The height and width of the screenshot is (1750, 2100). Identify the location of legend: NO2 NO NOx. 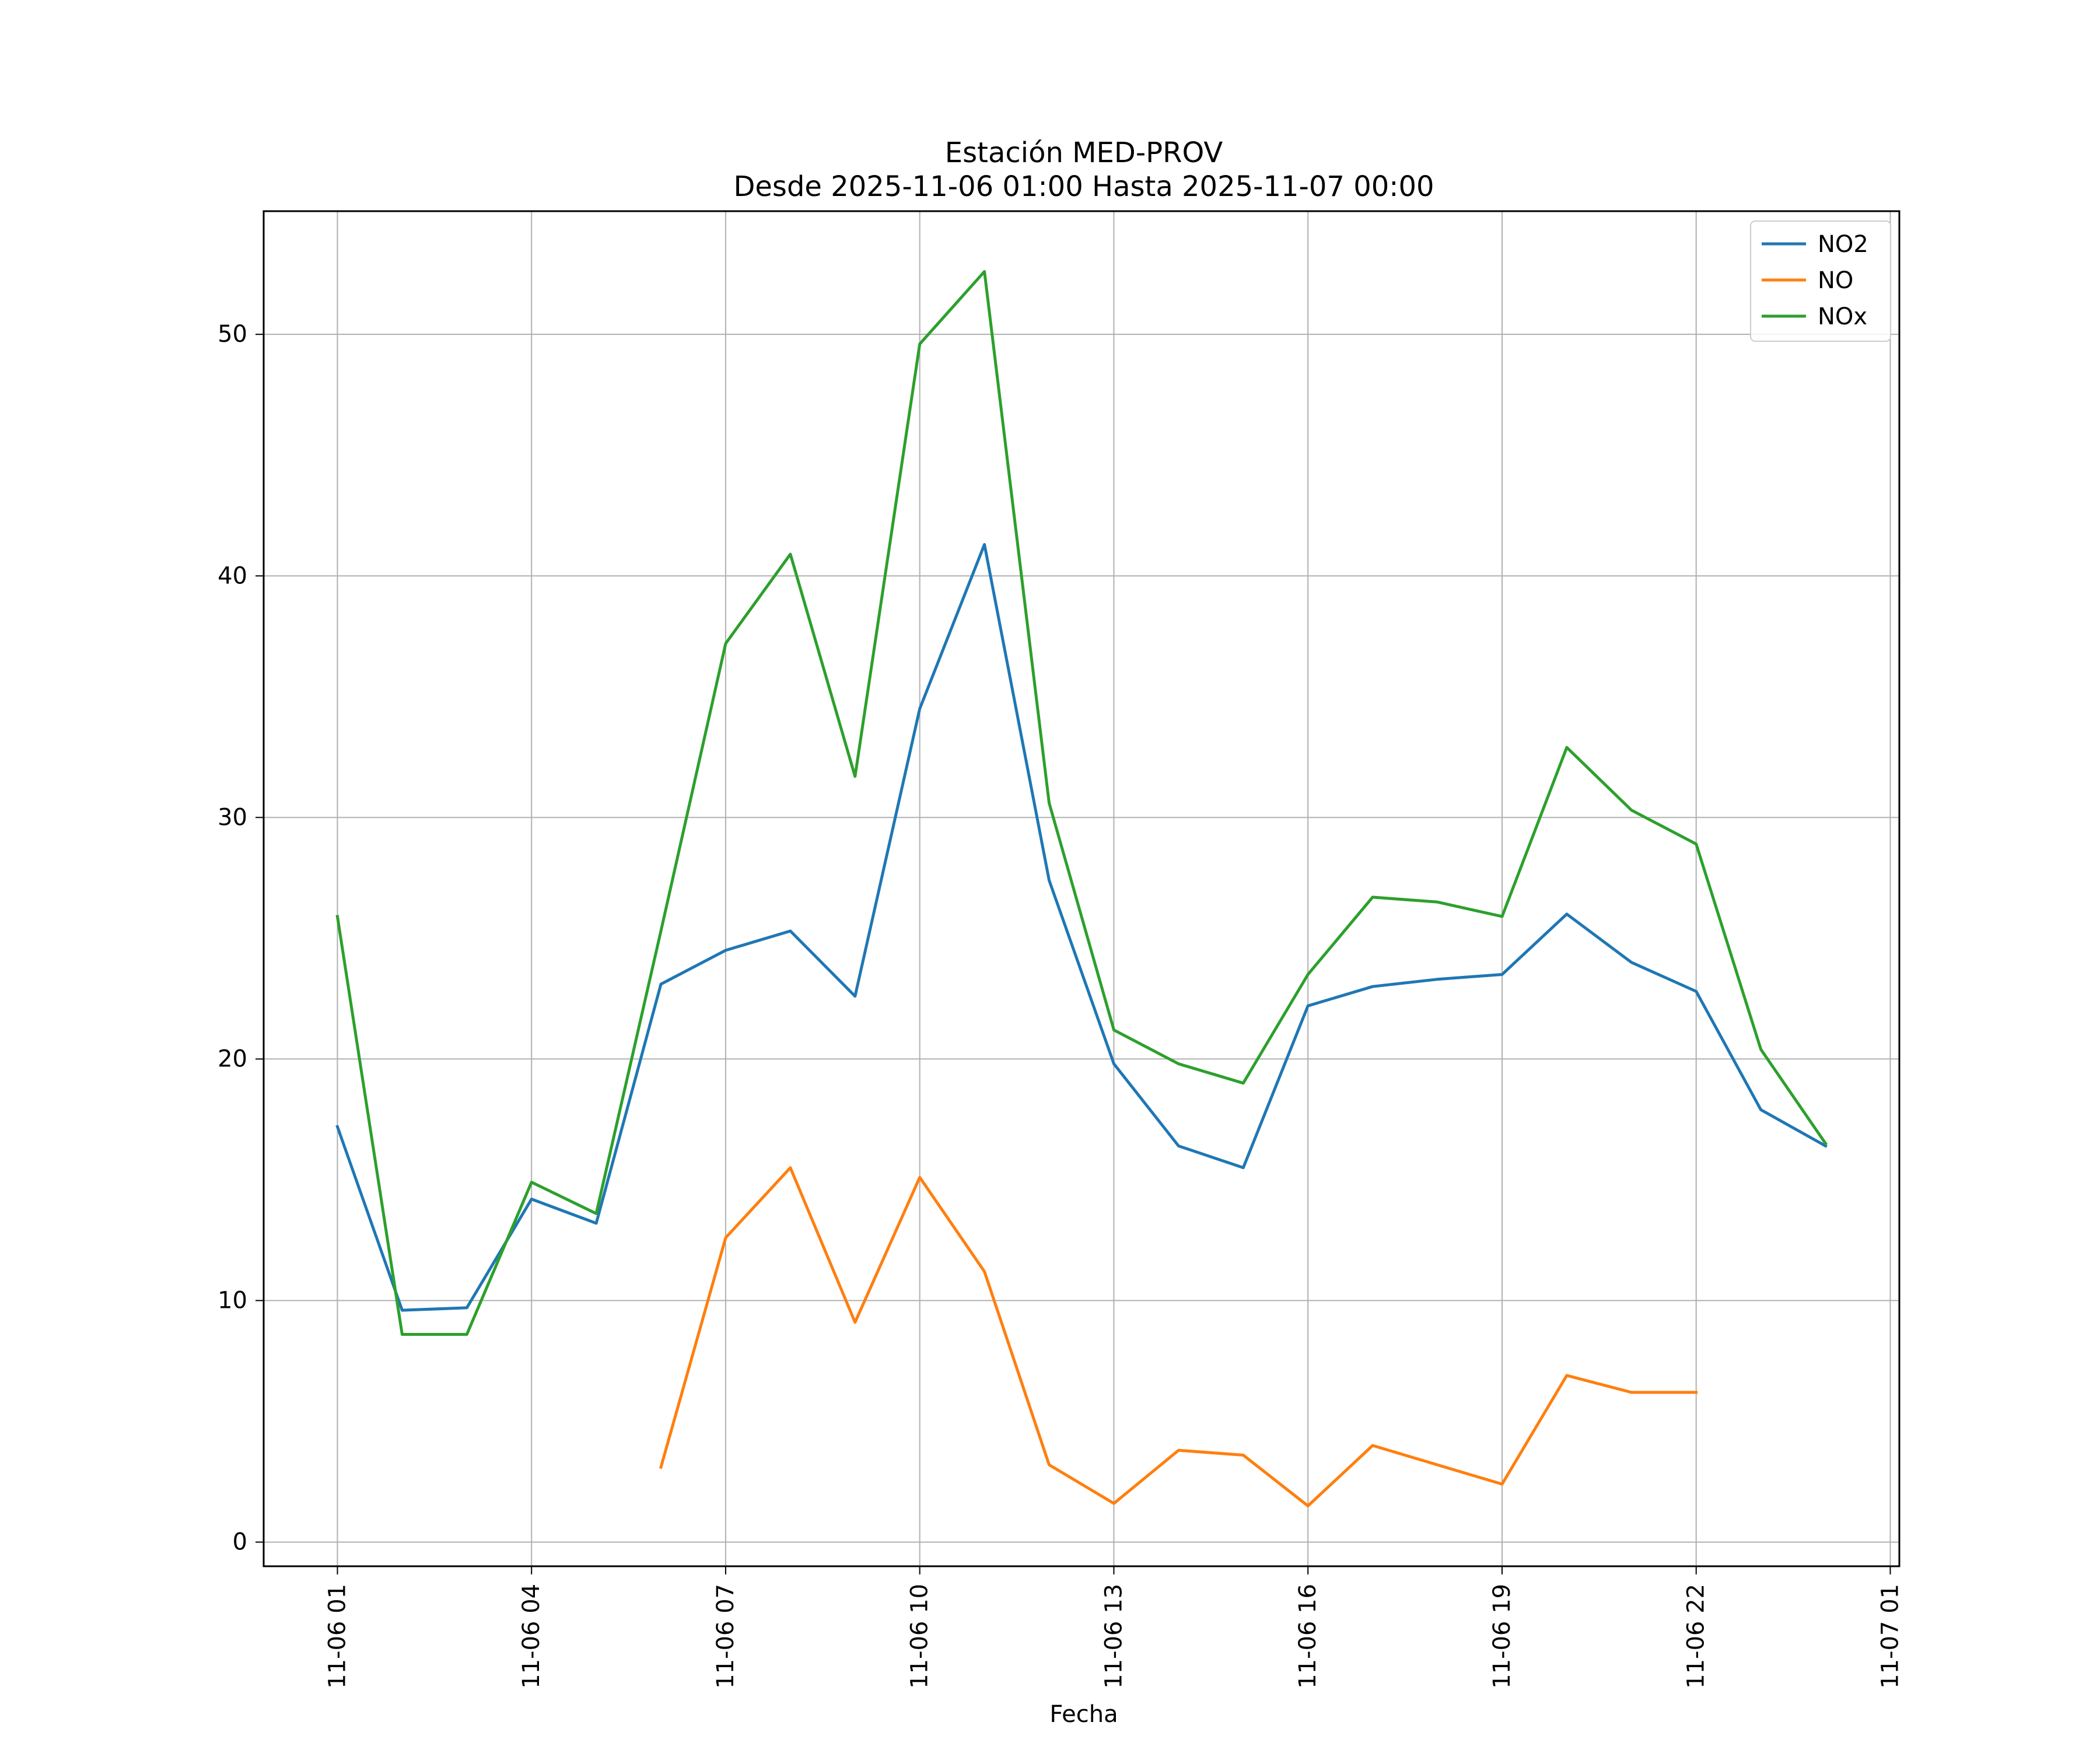
(1820, 281).